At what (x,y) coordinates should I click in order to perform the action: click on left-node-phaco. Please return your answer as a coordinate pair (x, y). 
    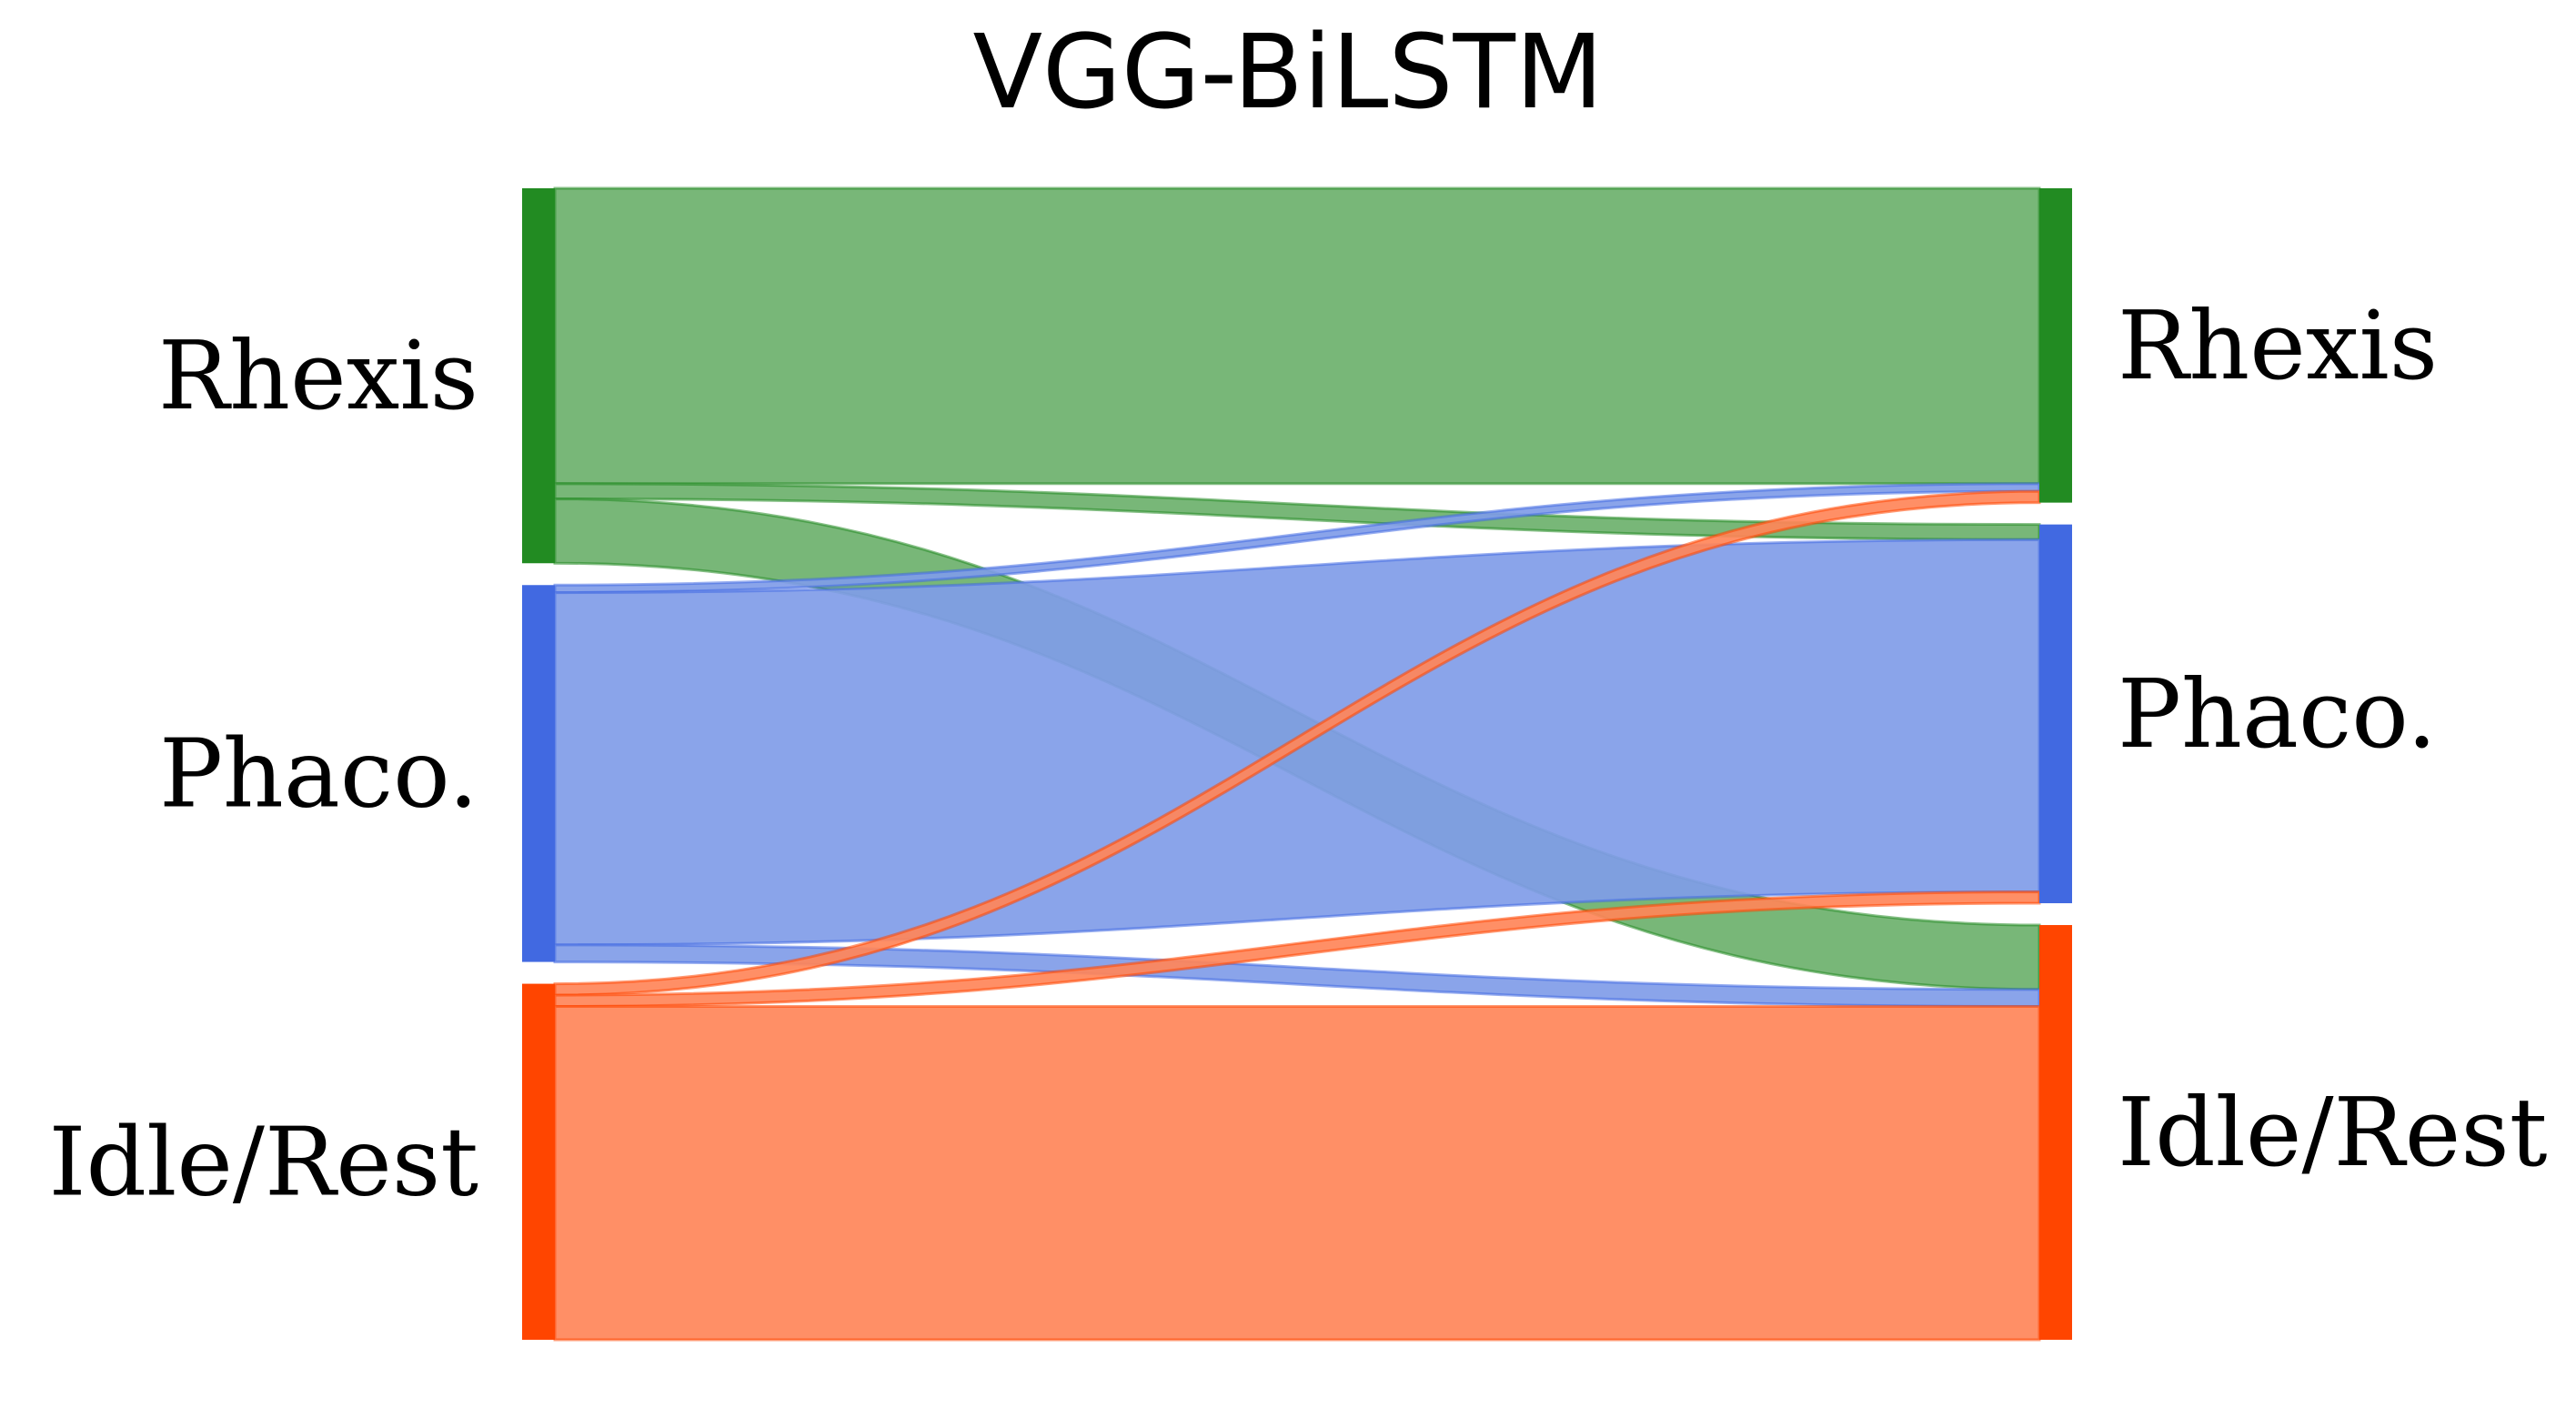
    Looking at the image, I should click on (538, 773).